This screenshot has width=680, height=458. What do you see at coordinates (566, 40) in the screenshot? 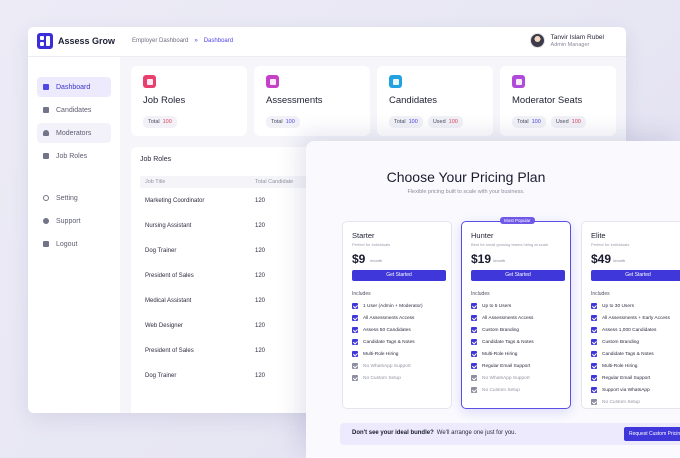
I see `user-menu: Tanvir Islam Rubel Admin Manager` at bounding box center [566, 40].